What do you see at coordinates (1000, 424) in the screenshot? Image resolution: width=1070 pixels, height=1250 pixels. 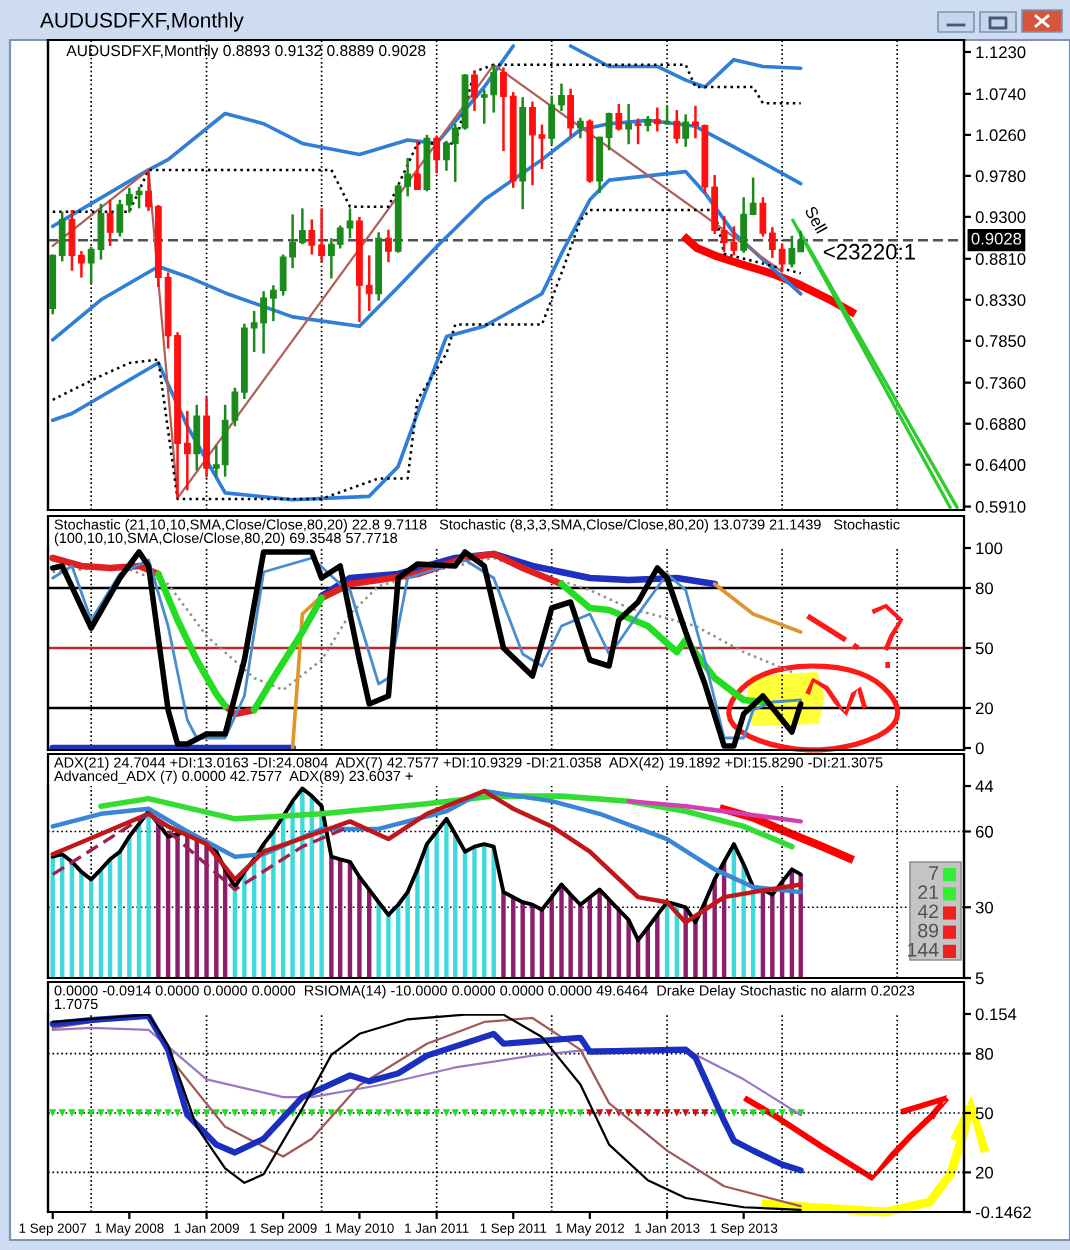 I see `y-tick-label: 0.6880` at bounding box center [1000, 424].